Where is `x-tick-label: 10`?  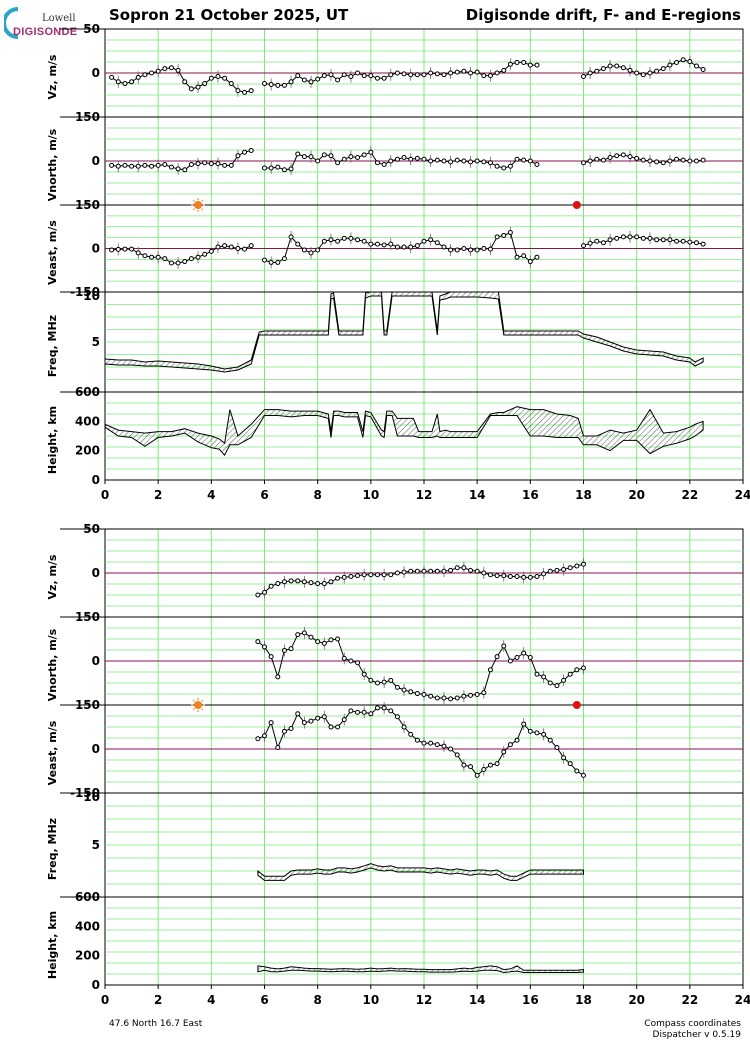
x-tick-label: 10 is located at coordinates (370, 495).